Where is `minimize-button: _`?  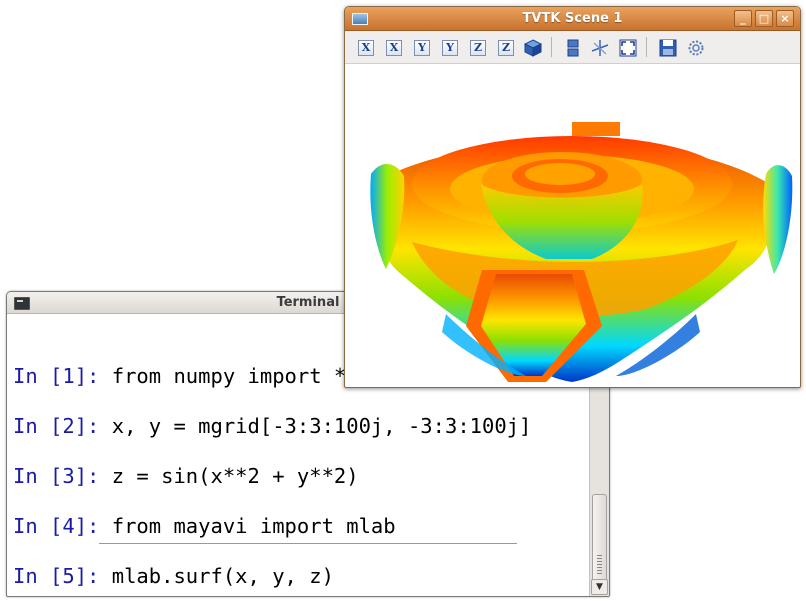 minimize-button: _ is located at coordinates (743, 18).